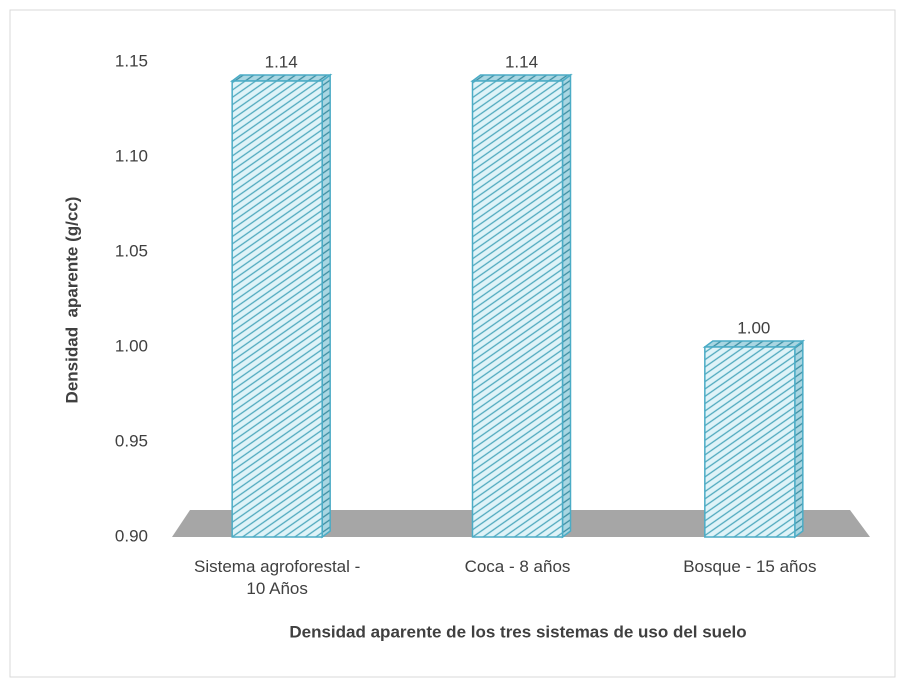  Describe the element at coordinates (277, 577) in the screenshot. I see `x-tick-label: Sistema agroforestal - 10 Años` at that location.